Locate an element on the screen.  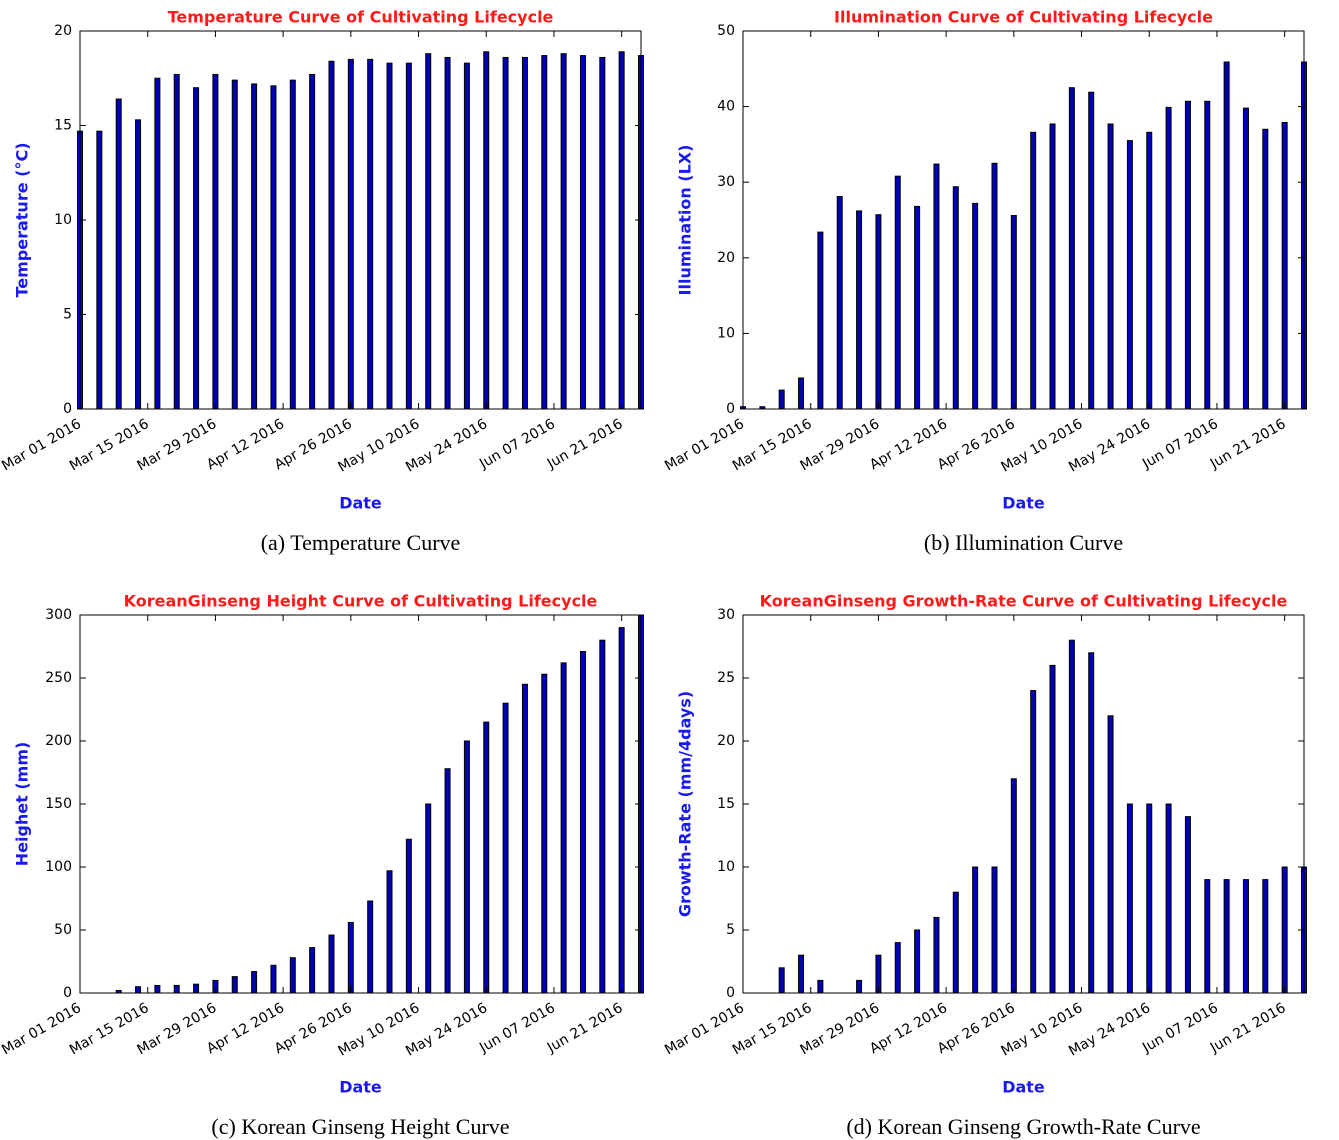
y-tick-label: 15 is located at coordinates (726, 804).